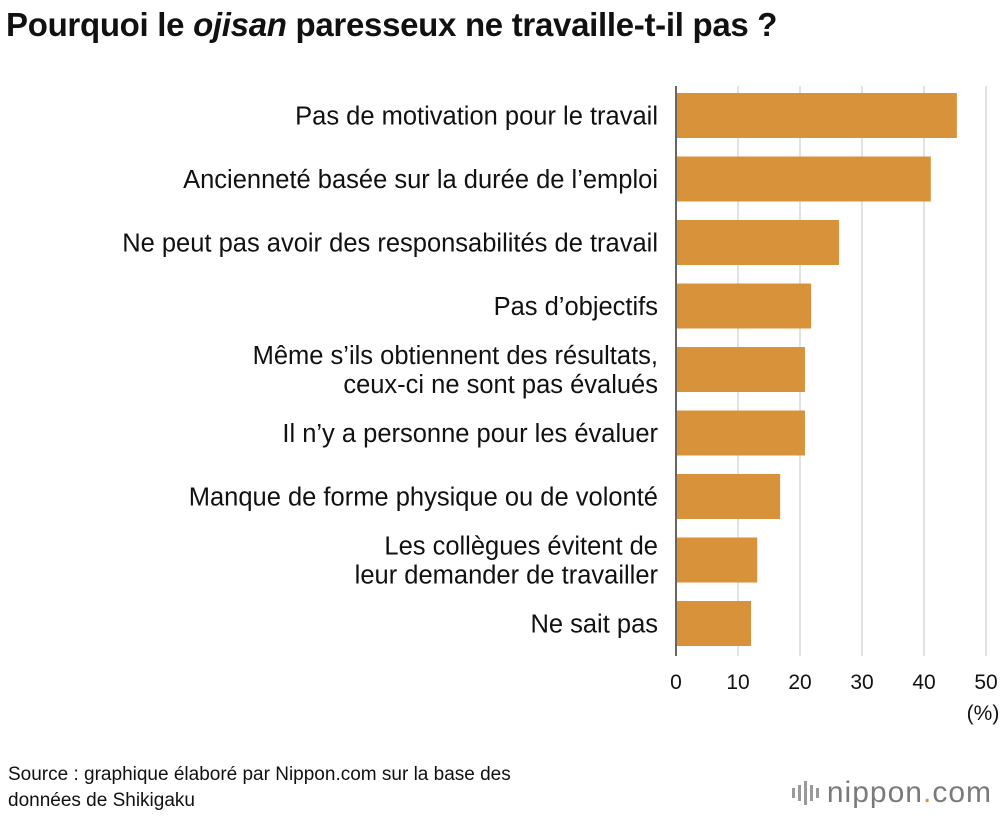  Describe the element at coordinates (576, 307) in the screenshot. I see `category-label: Pas d’objectifs` at that location.